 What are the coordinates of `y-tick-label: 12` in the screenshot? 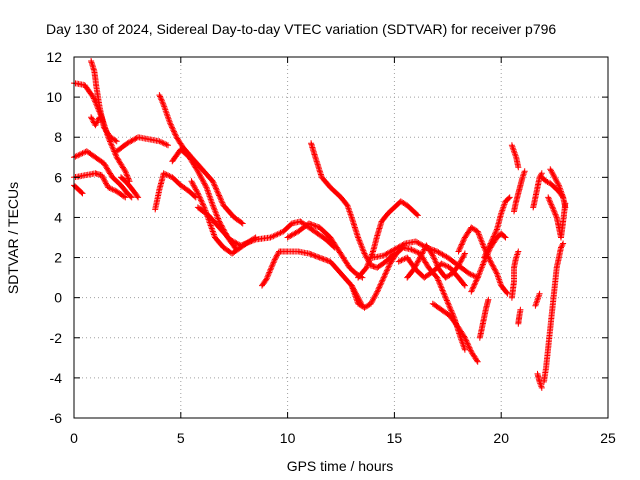 It's located at (54, 57).